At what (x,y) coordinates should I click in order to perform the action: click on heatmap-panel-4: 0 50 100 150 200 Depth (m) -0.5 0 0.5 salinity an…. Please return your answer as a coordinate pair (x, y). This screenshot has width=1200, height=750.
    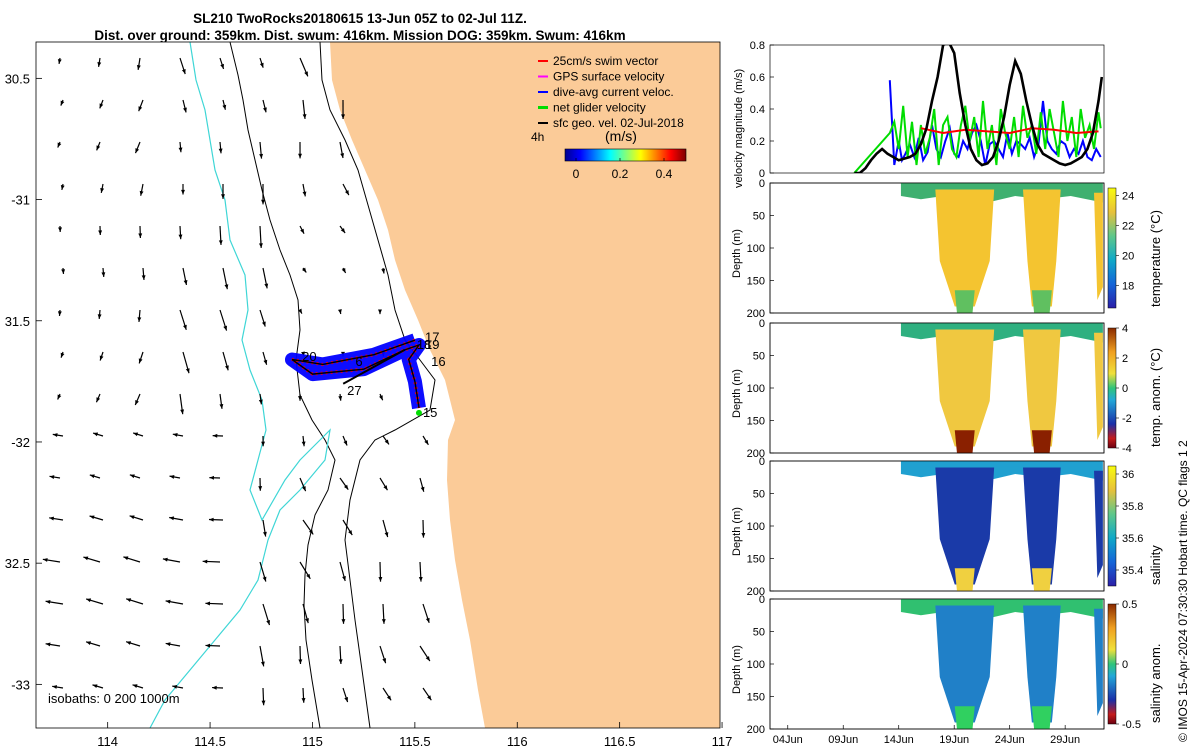
    Looking at the image, I should click on (947, 670).